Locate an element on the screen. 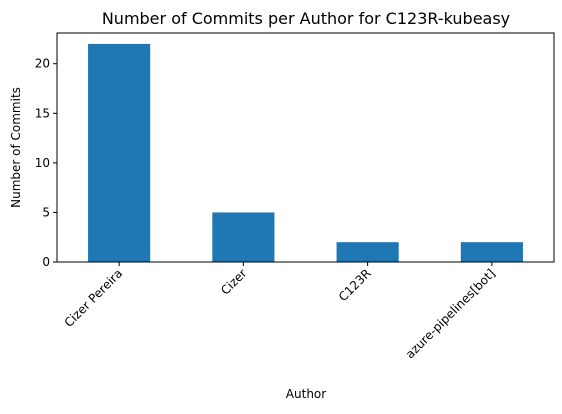 This screenshot has width=562, height=414. x-tick-label-2: C123R is located at coordinates (355, 285).